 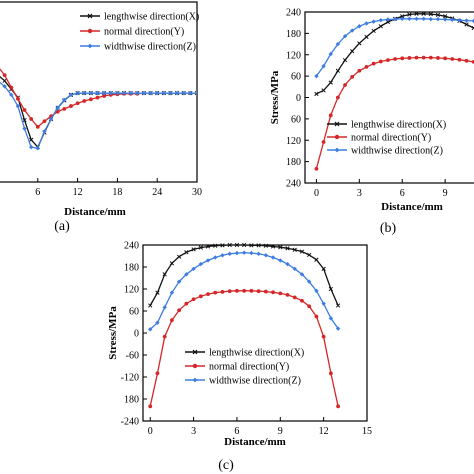 What do you see at coordinates (388, 228) in the screenshot?
I see `panel-label: (b)` at bounding box center [388, 228].